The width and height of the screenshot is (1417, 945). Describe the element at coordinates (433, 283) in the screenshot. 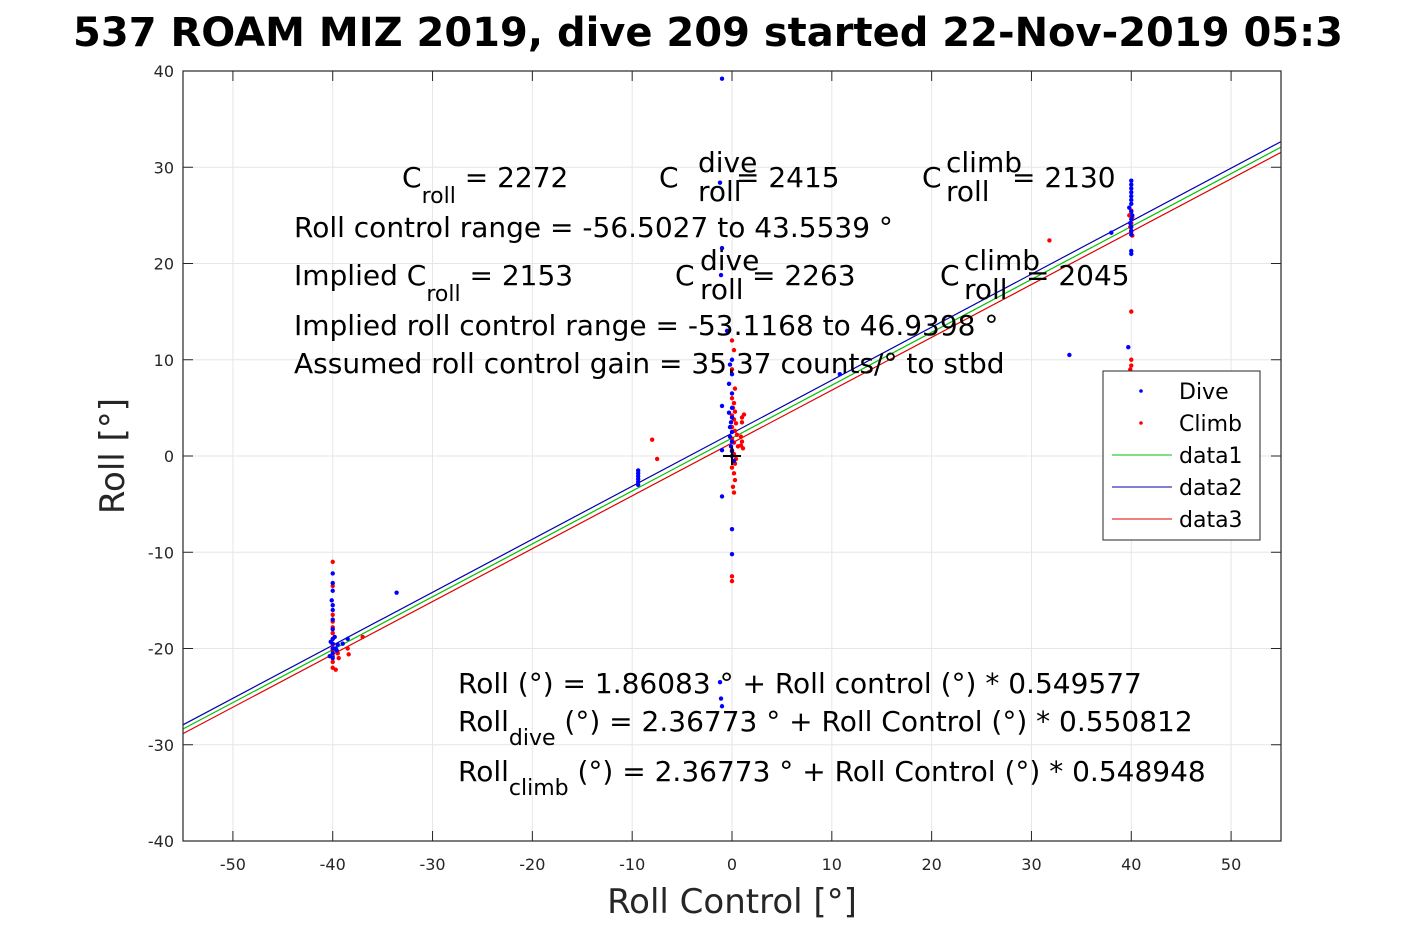

I see `implied-c-roll: Implied Croll = 2153` at that location.